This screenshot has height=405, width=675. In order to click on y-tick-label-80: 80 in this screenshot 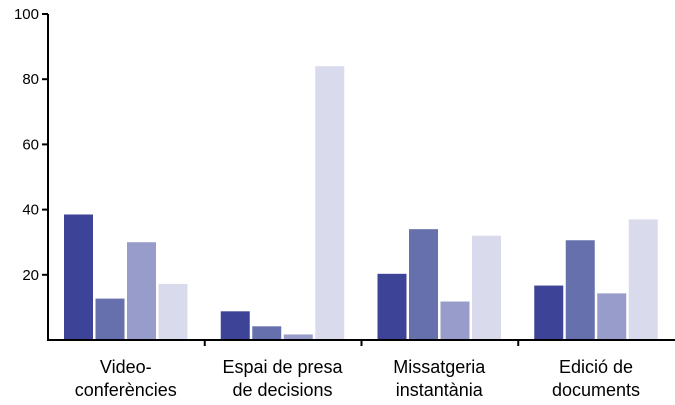, I will do `click(30, 79)`.